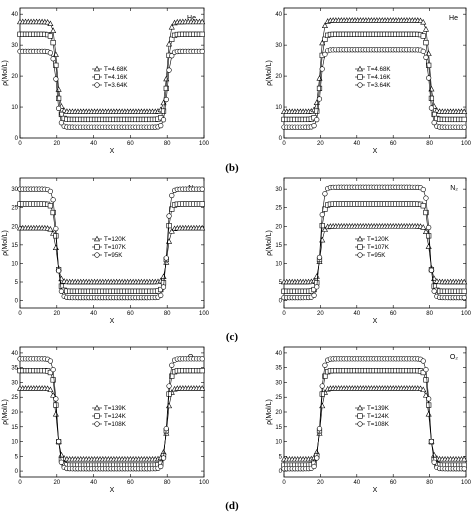 This screenshot has height=515, width=474. I want to click on series-square, so click(374, 247).